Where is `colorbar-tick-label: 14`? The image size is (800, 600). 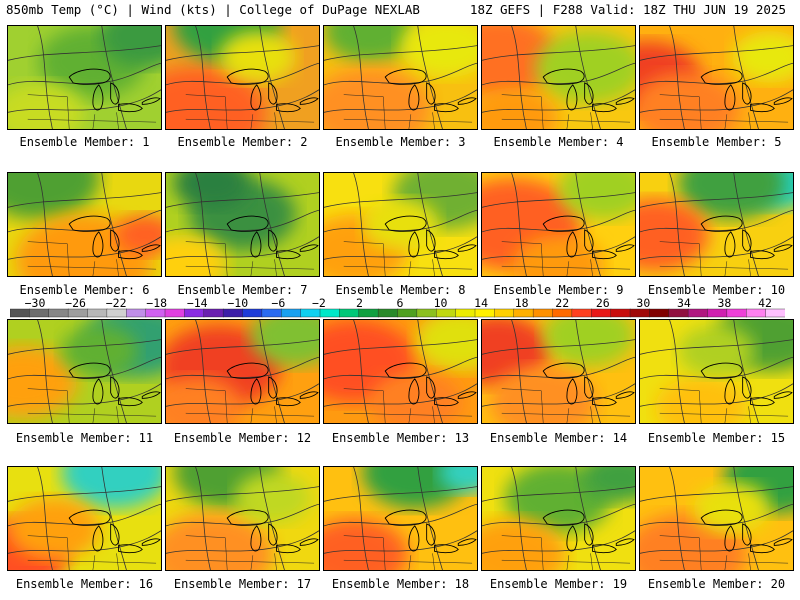 colorbar-tick-label: 14 is located at coordinates (481, 303).